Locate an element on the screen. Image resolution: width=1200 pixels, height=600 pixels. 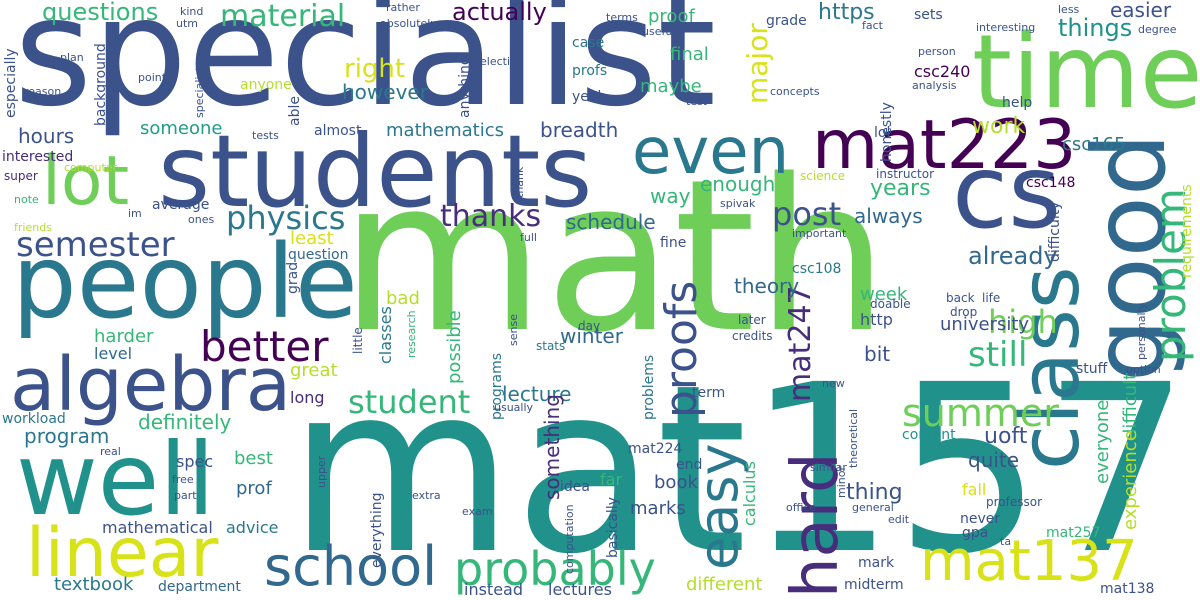
word-marks: marks is located at coordinates (658, 508).